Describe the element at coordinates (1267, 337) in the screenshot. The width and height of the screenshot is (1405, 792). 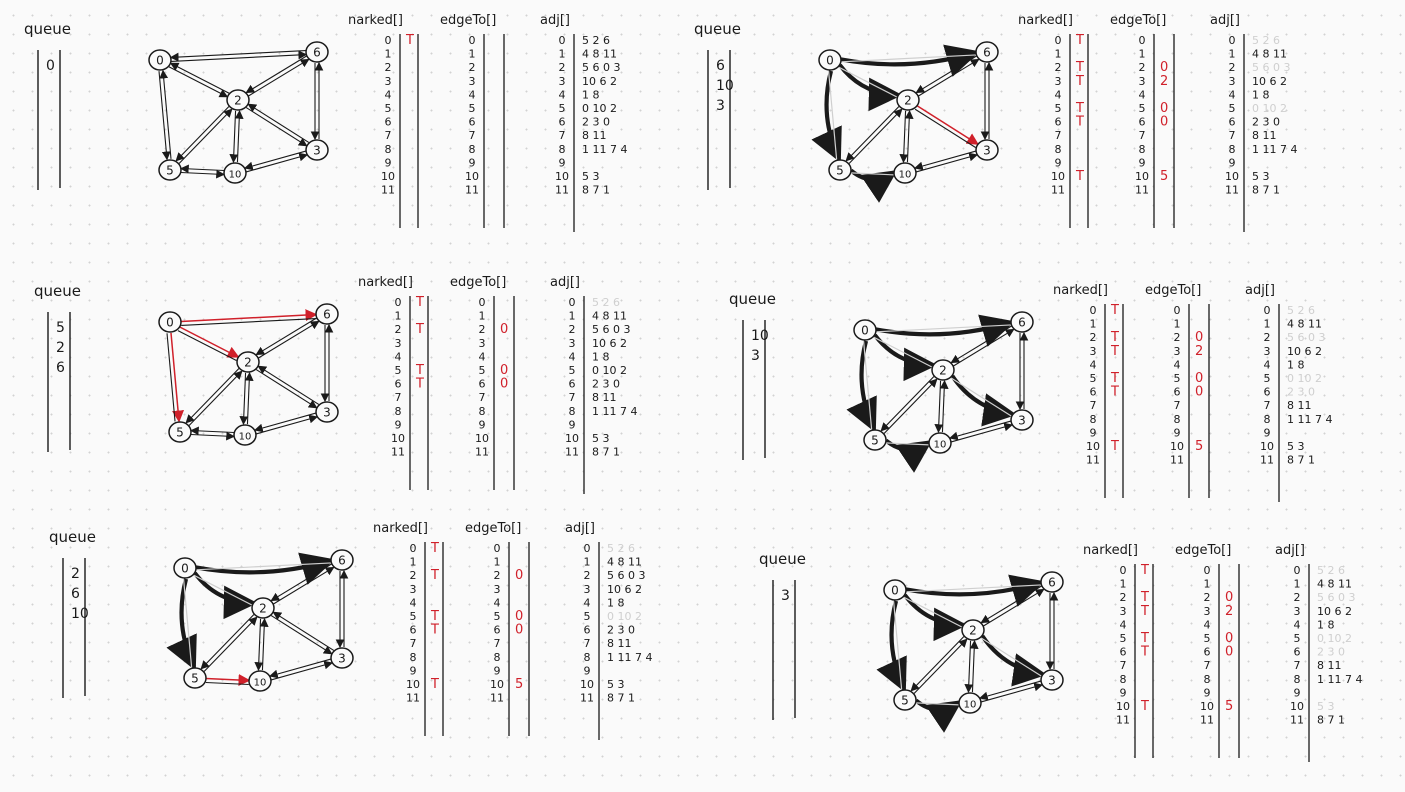
I see `adj-index: 2` at that location.